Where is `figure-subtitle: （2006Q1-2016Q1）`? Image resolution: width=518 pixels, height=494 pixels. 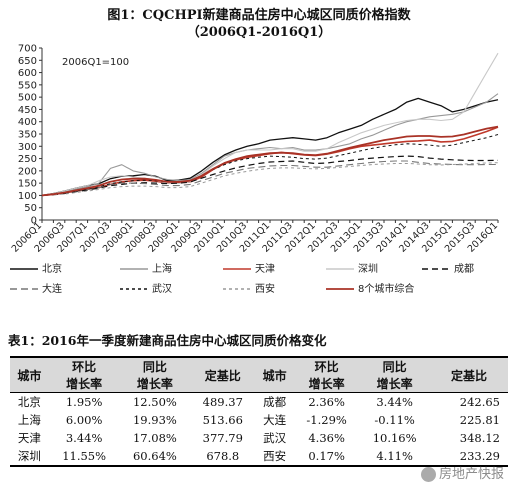 figure-subtitle: （2006Q1-2016Q1） is located at coordinates (259, 32).